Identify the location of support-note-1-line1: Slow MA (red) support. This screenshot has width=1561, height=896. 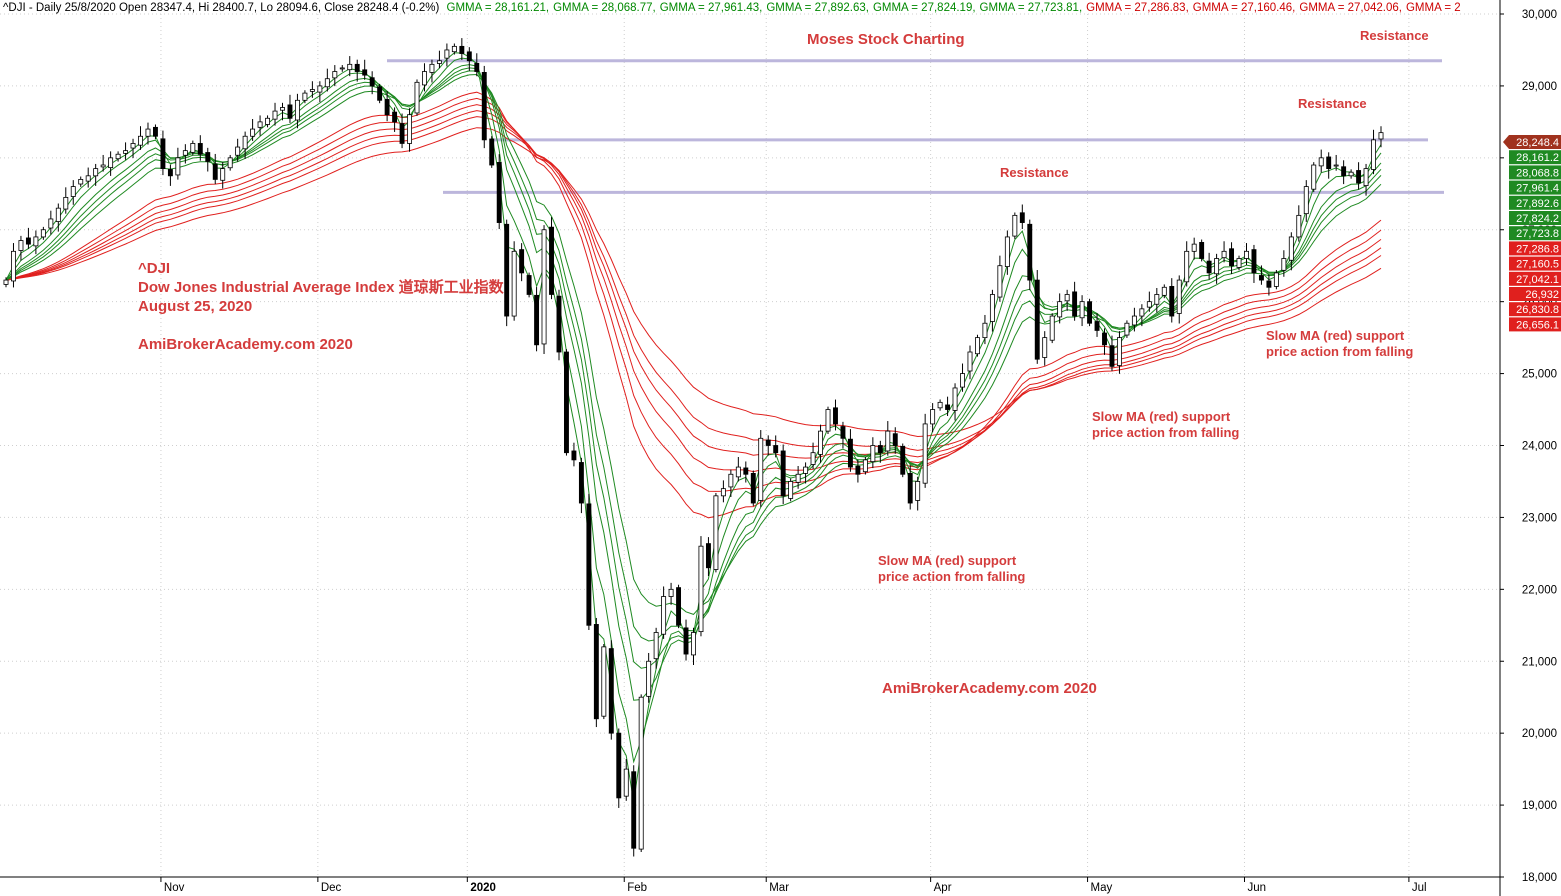
(947, 560).